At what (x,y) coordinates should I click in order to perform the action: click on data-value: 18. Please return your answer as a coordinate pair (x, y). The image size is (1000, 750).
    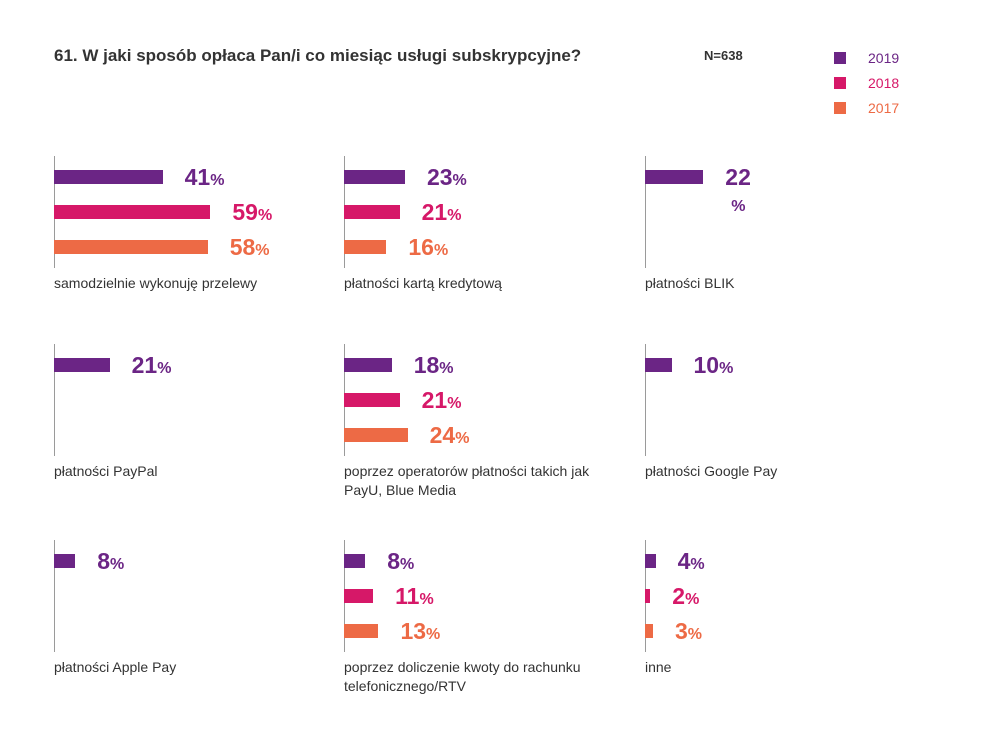
    Looking at the image, I should click on (426, 365).